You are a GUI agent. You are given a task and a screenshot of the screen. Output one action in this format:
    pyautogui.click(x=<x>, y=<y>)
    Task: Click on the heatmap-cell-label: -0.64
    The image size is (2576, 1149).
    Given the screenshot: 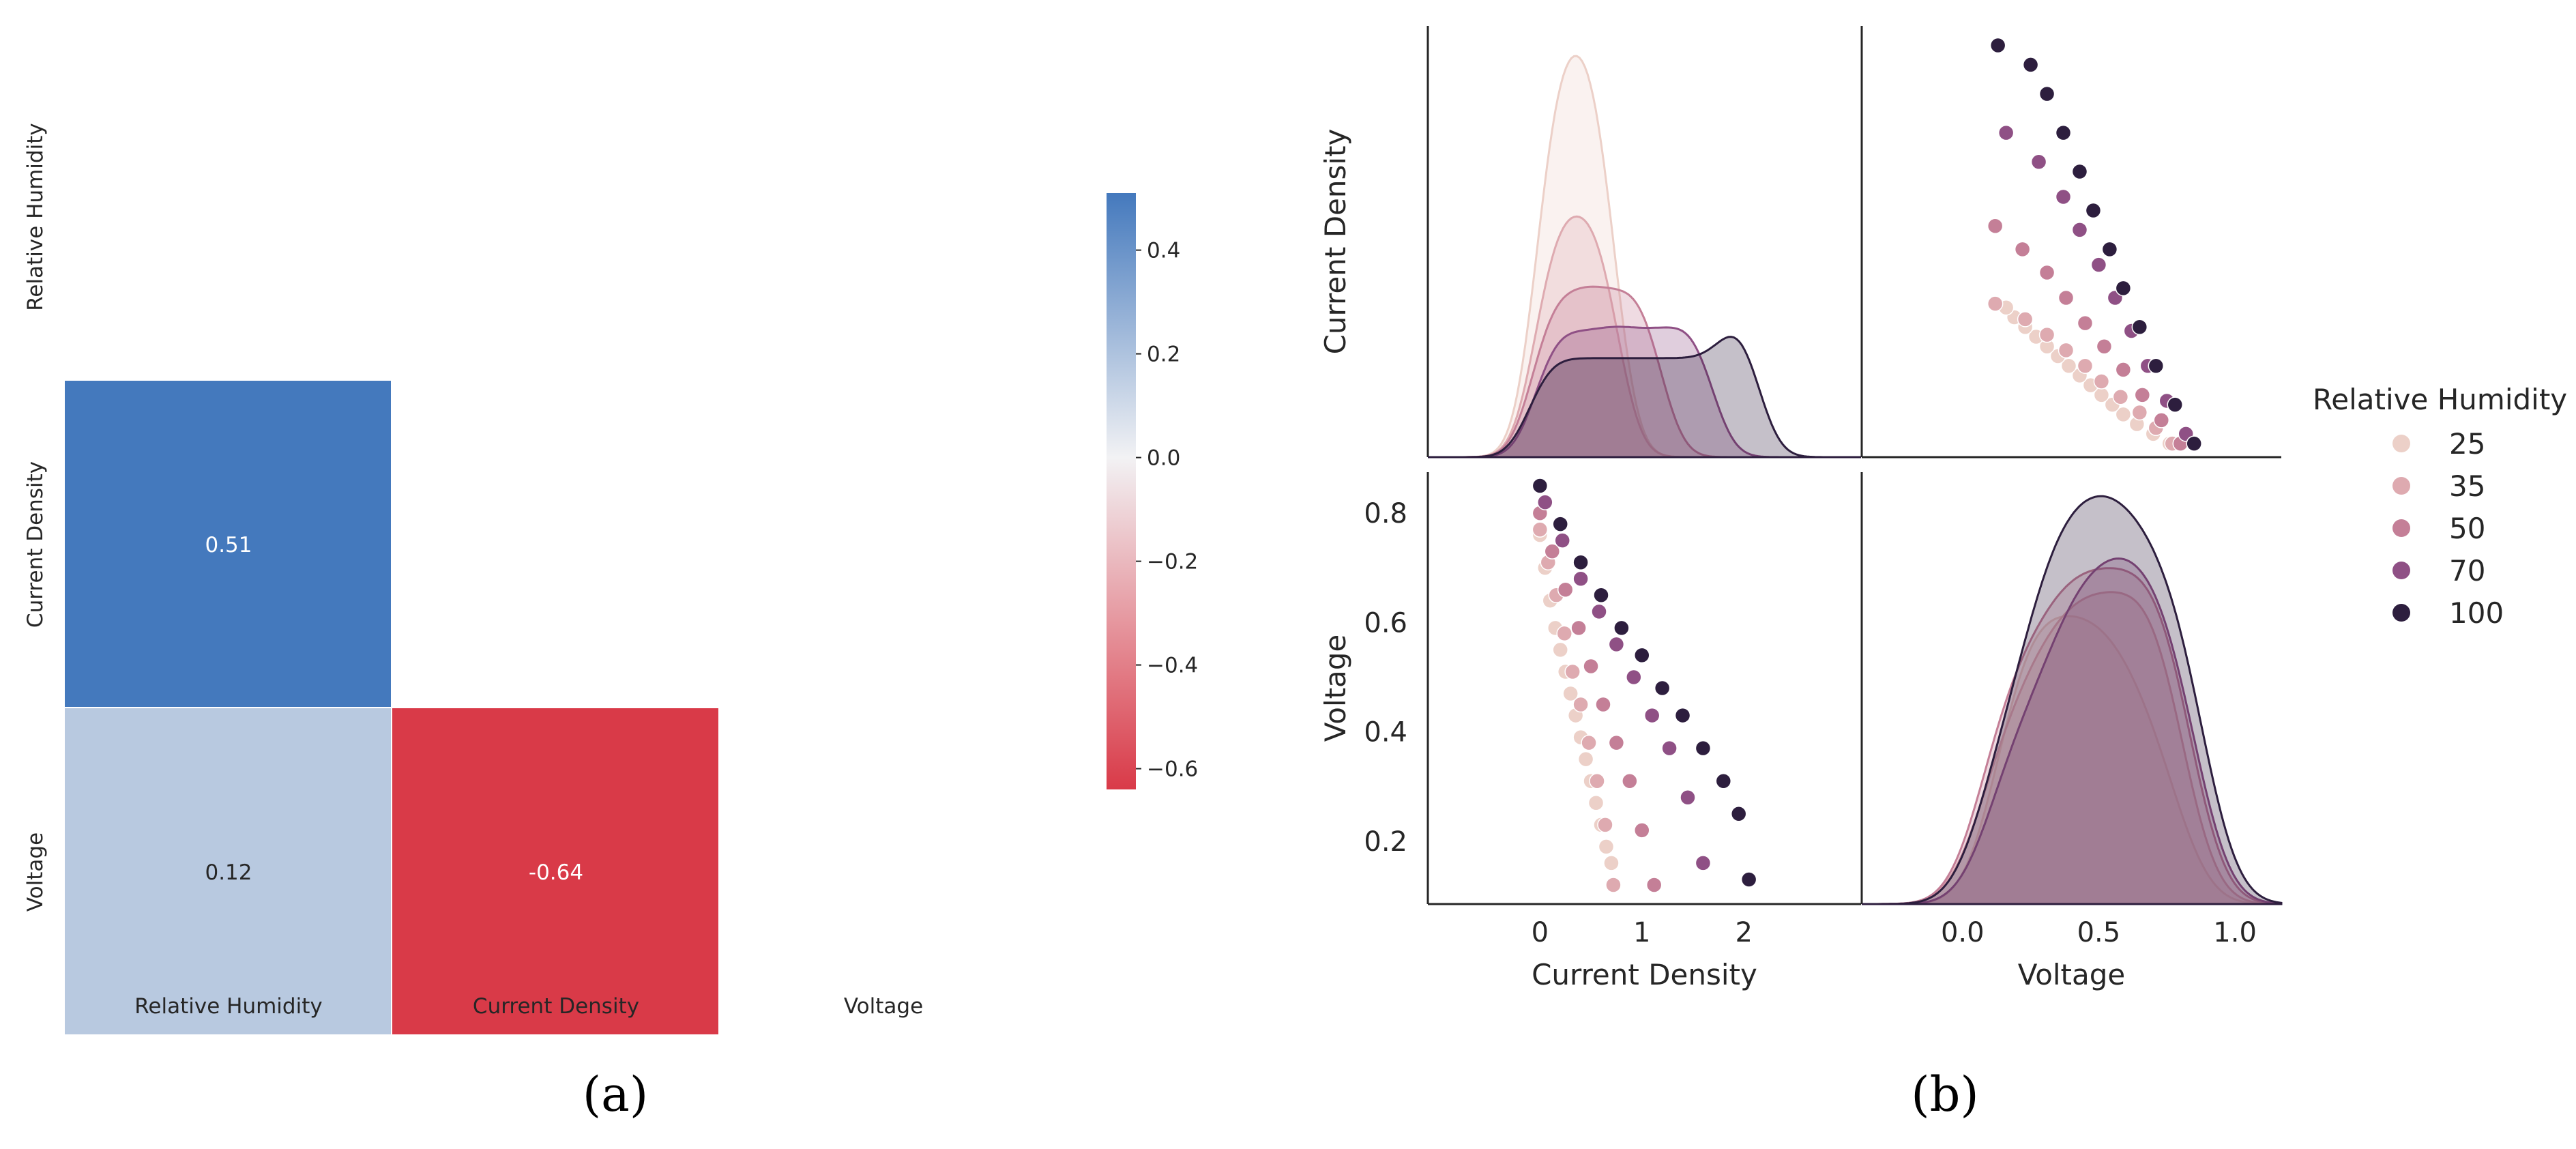 What is the action you would take?
    pyautogui.click(x=556, y=872)
    